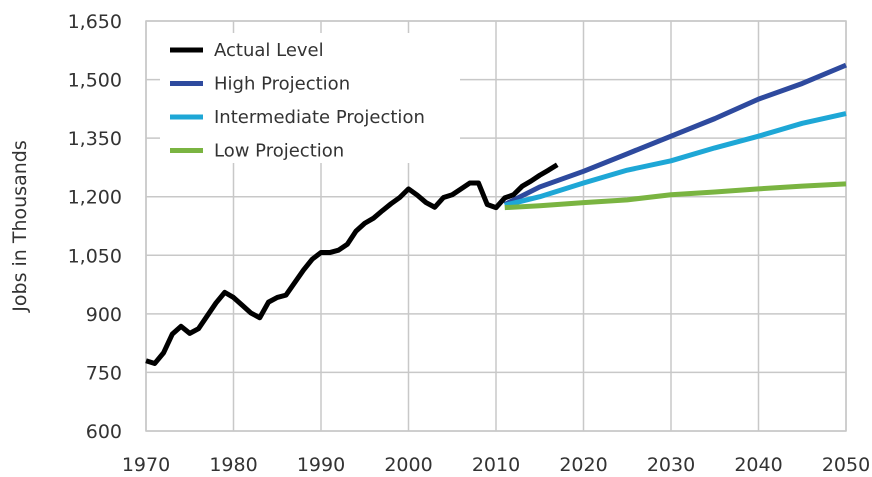 The width and height of the screenshot is (872, 477). Describe the element at coordinates (233, 465) in the screenshot. I see `x-tick-label: 1980` at that location.